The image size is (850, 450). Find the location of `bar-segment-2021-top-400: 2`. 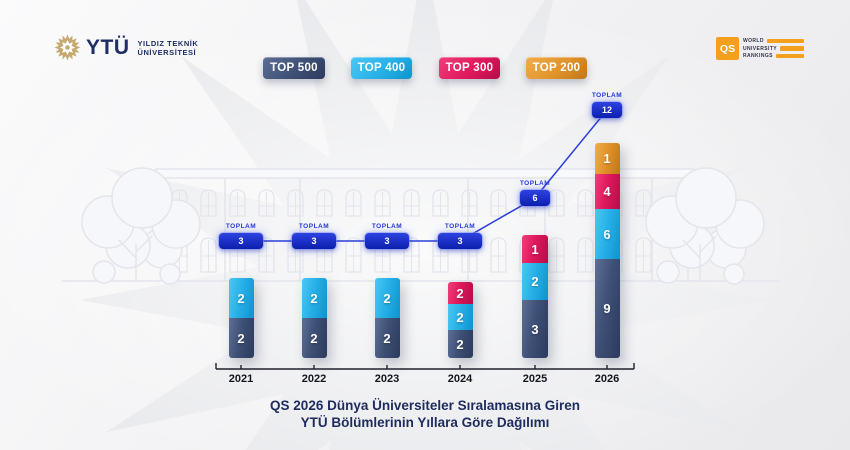

bar-segment-2021-top-400: 2 is located at coordinates (241, 298).